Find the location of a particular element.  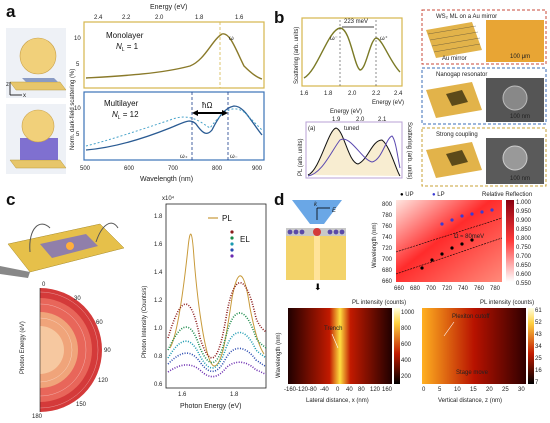

monolayer-omega: ω is located at coordinates (231, 39).